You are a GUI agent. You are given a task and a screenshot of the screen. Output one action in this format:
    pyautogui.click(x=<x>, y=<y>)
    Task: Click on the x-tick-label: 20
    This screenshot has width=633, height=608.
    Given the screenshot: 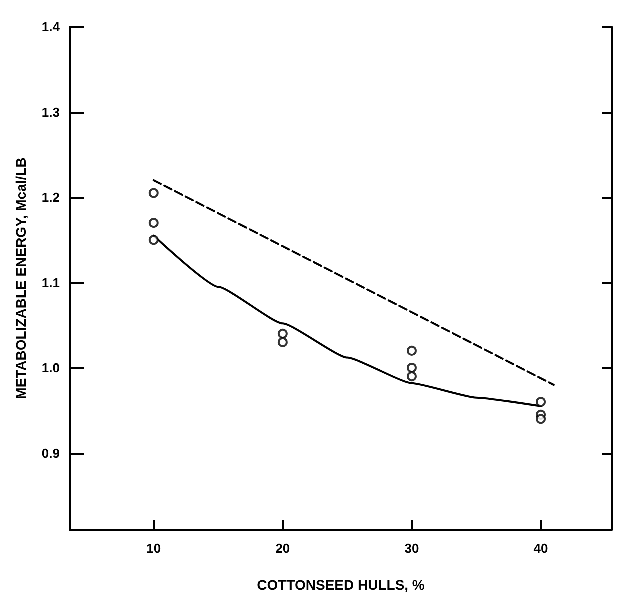 What is the action you would take?
    pyautogui.click(x=283, y=548)
    